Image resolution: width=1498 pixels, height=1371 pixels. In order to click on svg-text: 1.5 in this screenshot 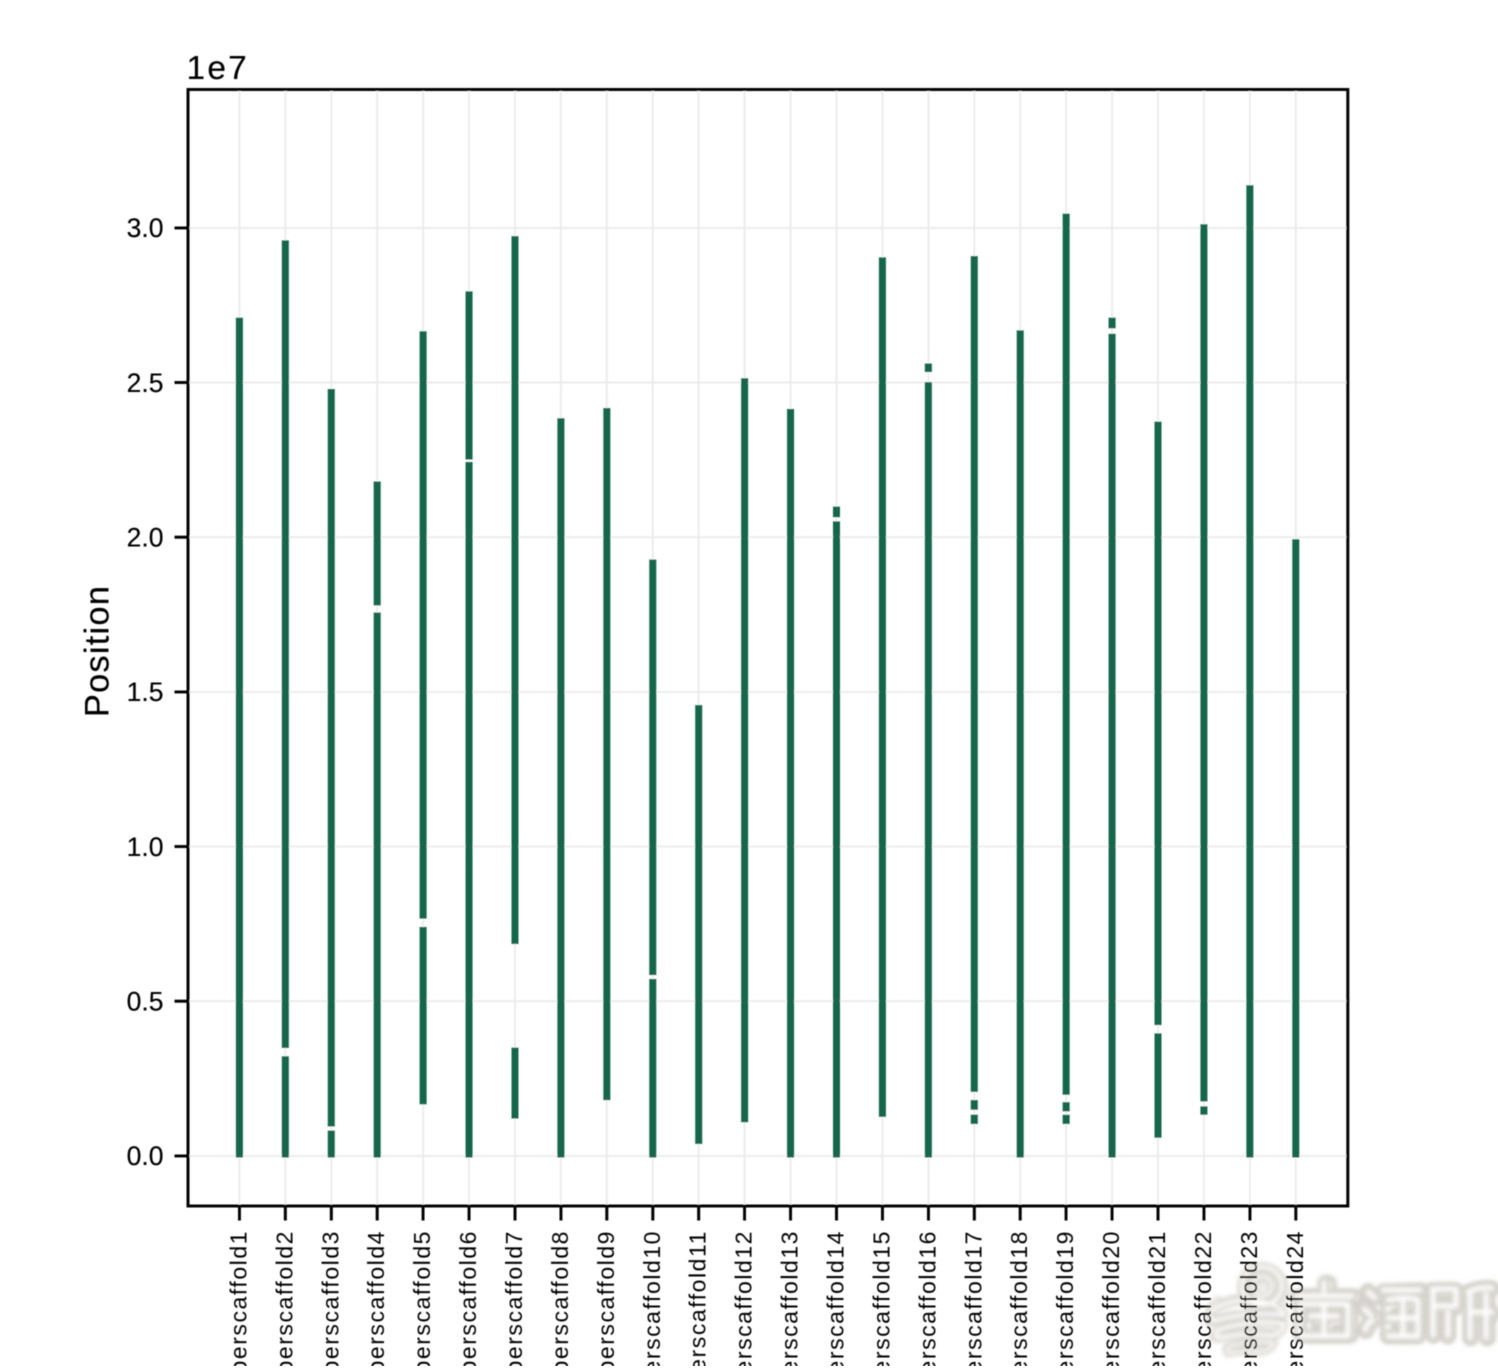, I will do `click(145, 692)`.